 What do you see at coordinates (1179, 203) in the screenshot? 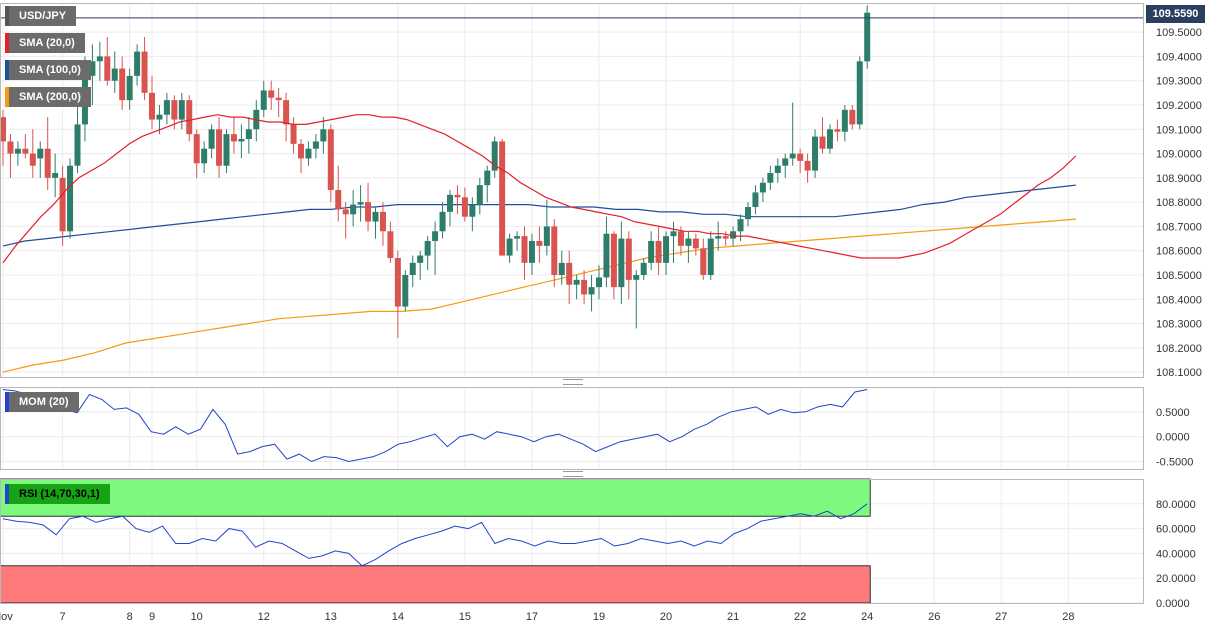
I see `price-tick-label: 108.8000` at bounding box center [1179, 203].